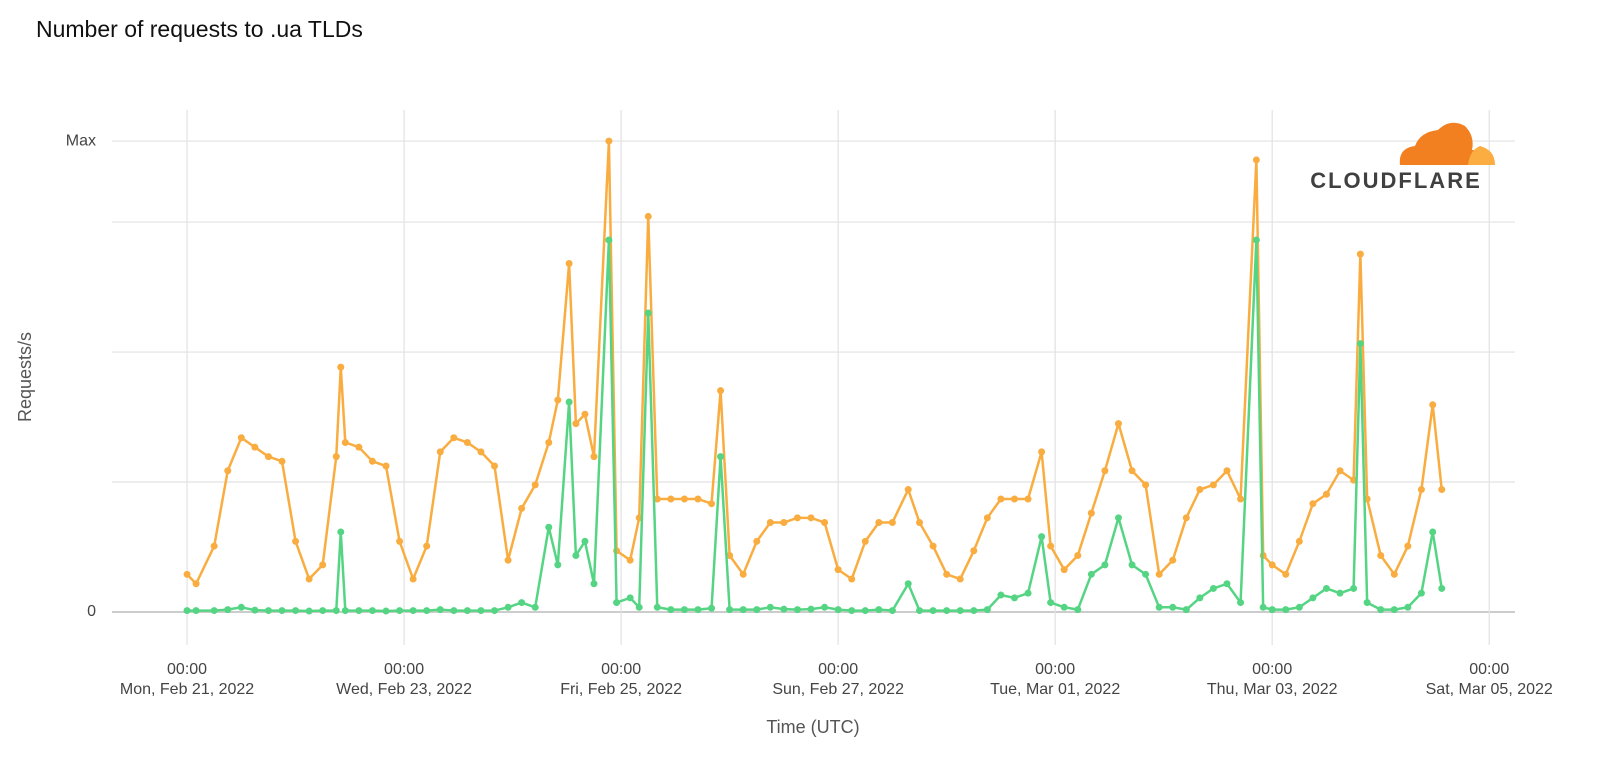 Image resolution: width=1600 pixels, height=766 pixels. What do you see at coordinates (1272, 689) in the screenshot?
I see `x-tick-label: Thu, Mar 03, 2022` at bounding box center [1272, 689].